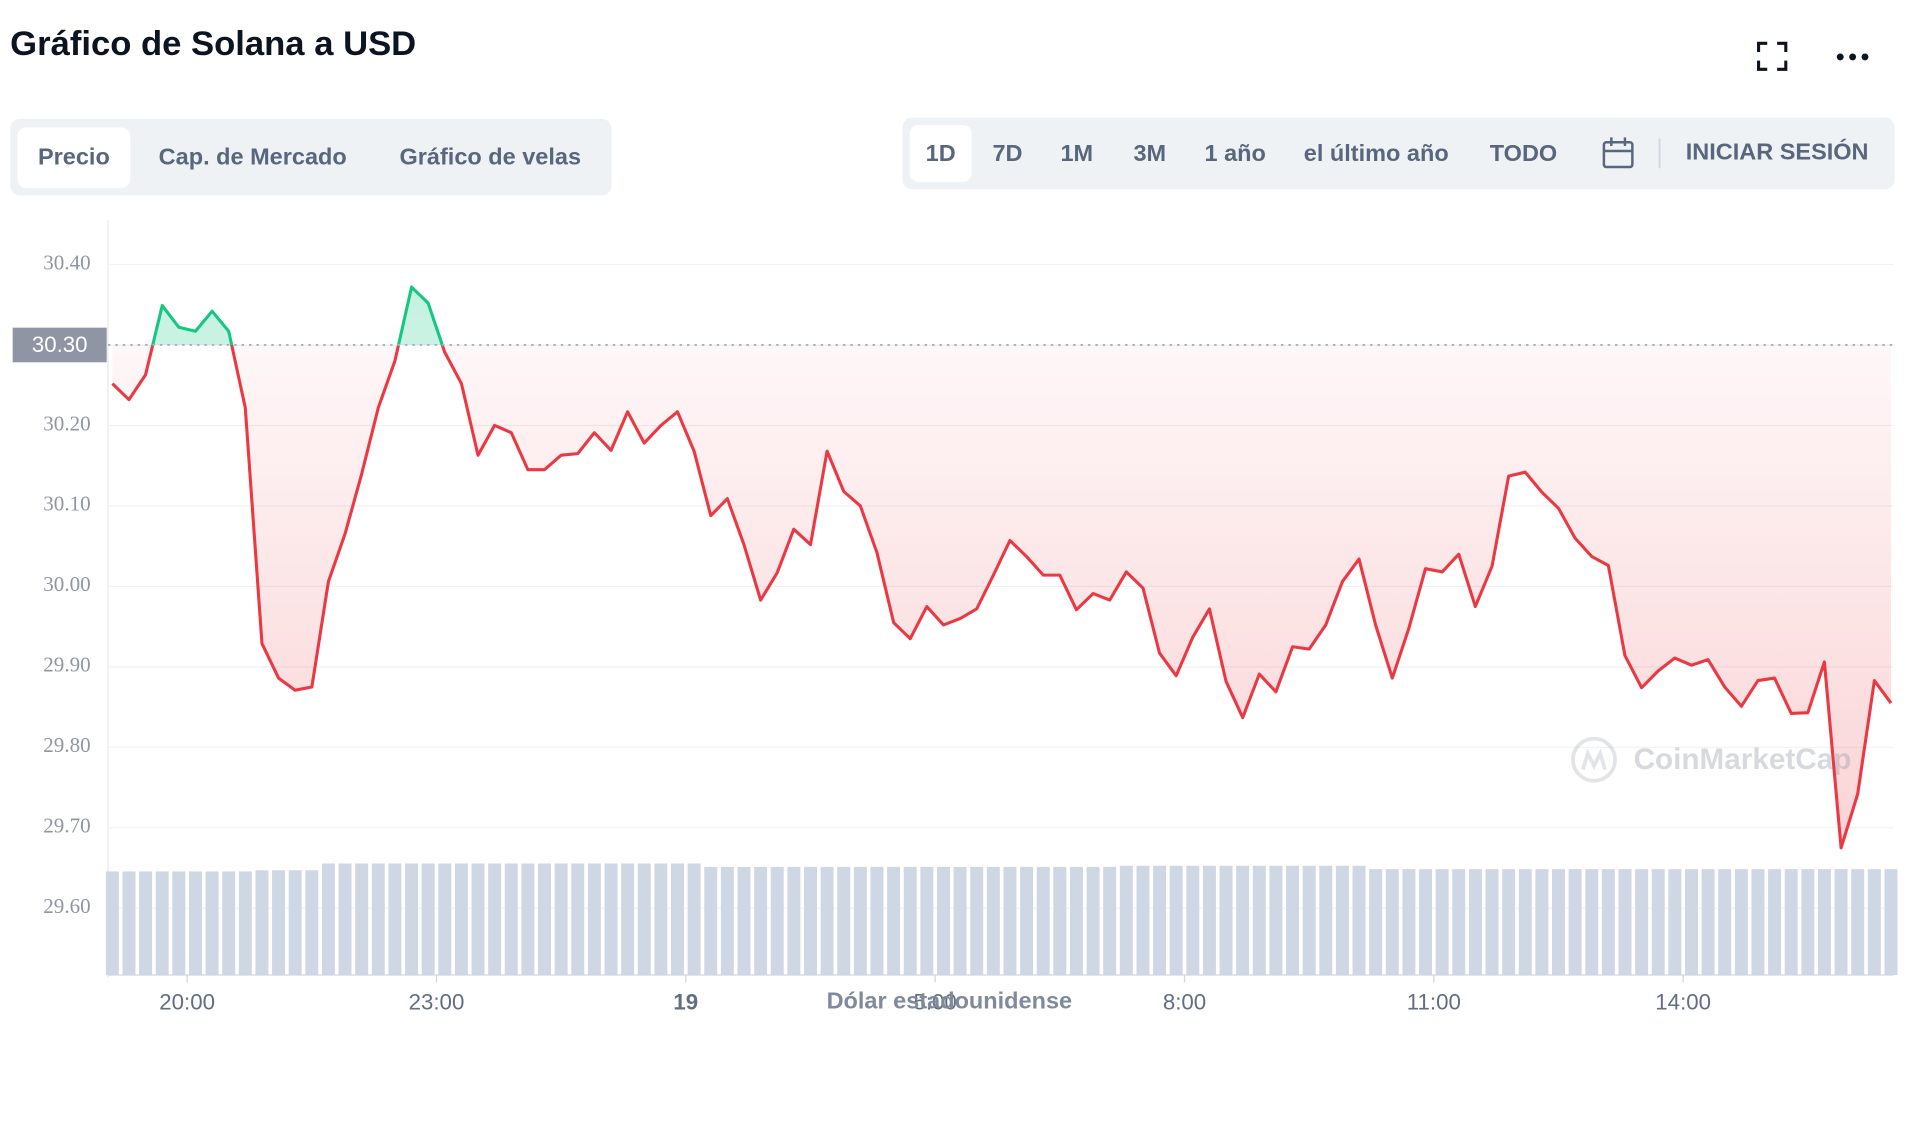 The height and width of the screenshot is (1126, 1916). What do you see at coordinates (1772, 56) in the screenshot?
I see `fullscreen-icon` at bounding box center [1772, 56].